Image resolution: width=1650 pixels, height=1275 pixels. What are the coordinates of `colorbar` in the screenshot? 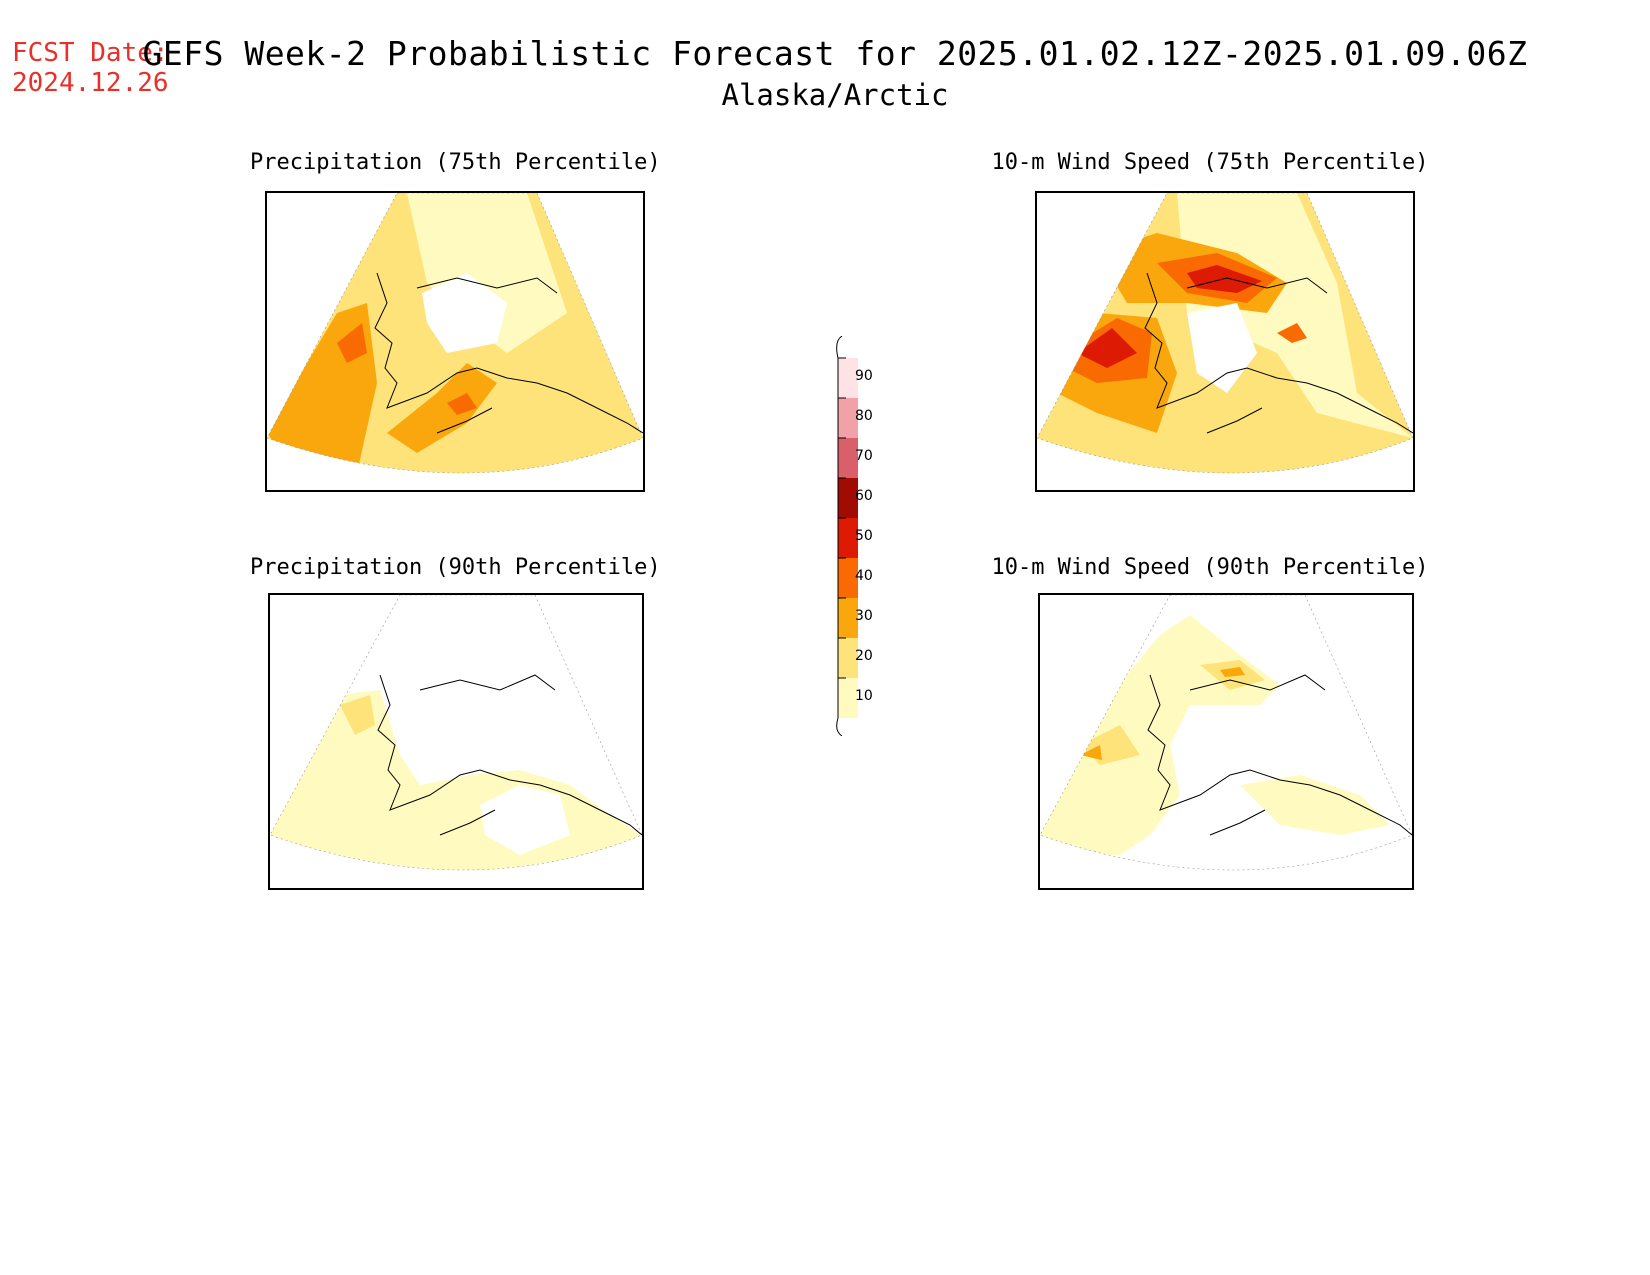 It's located at (856, 536).